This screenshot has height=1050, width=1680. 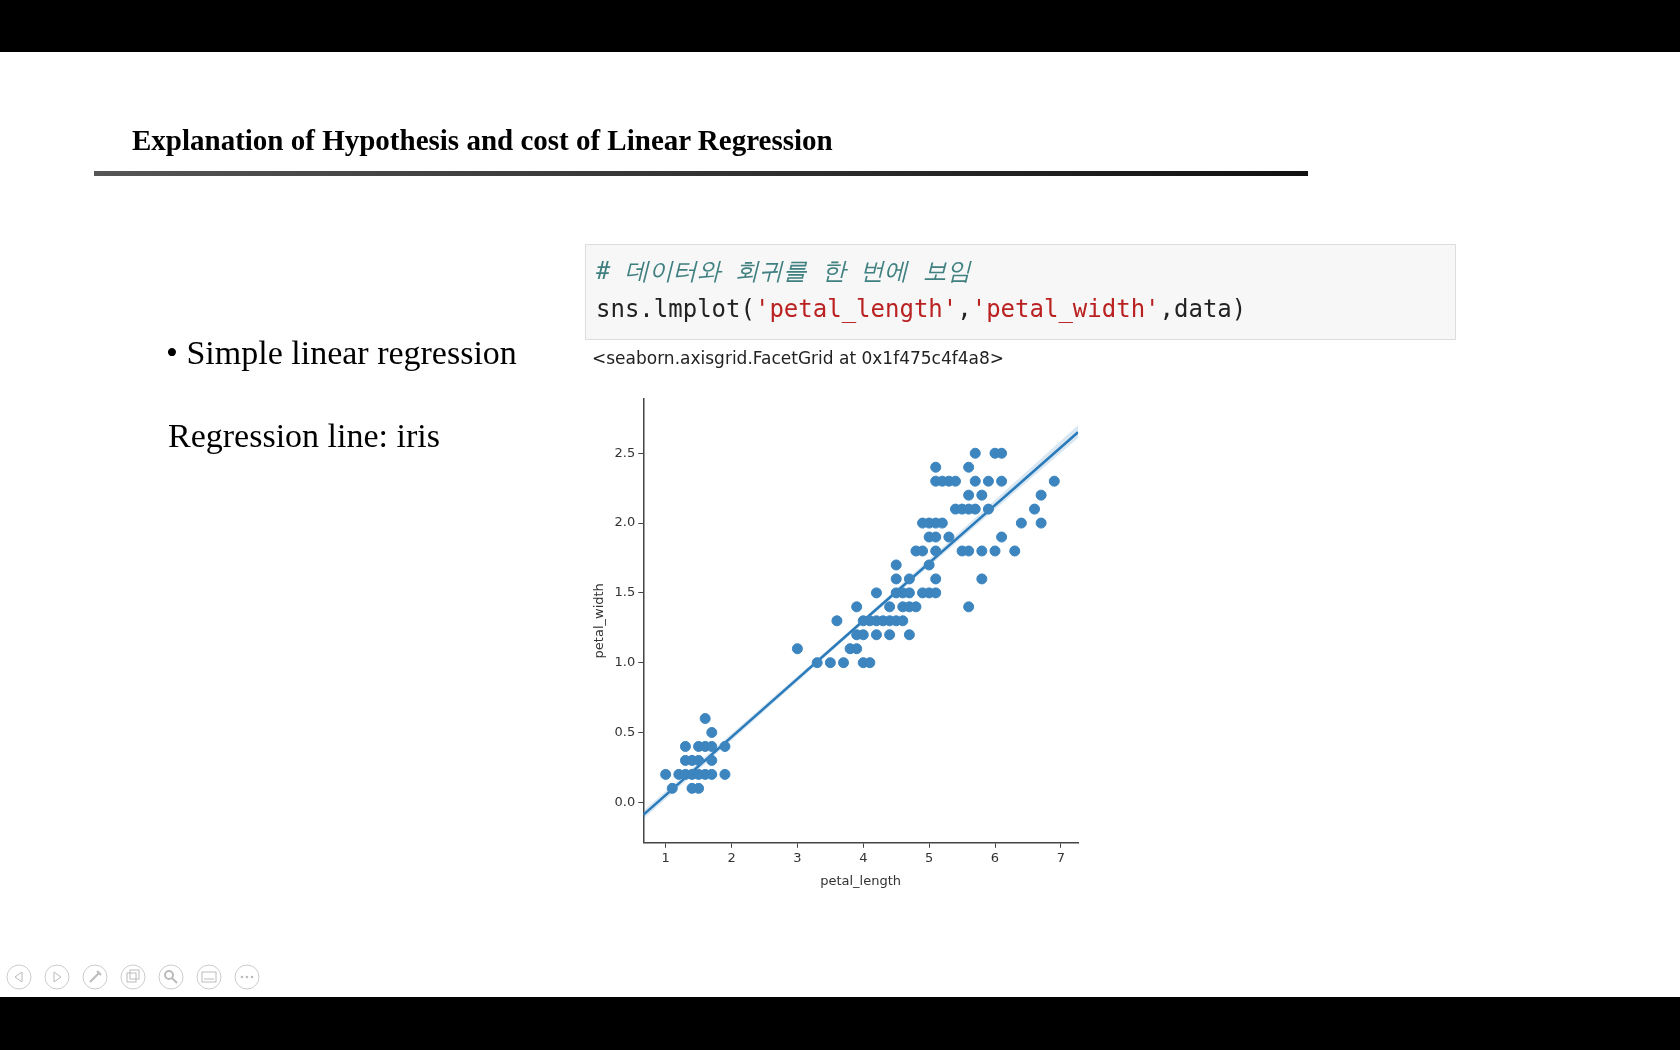 I want to click on y-axis-title: petal_width, so click(x=599, y=621).